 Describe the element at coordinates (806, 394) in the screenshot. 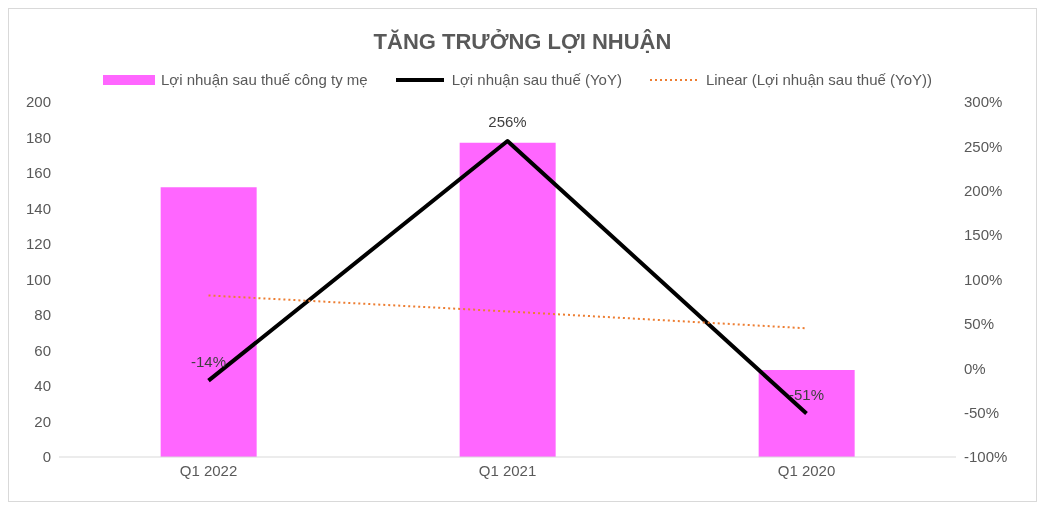

I see `data-label: -51%` at that location.